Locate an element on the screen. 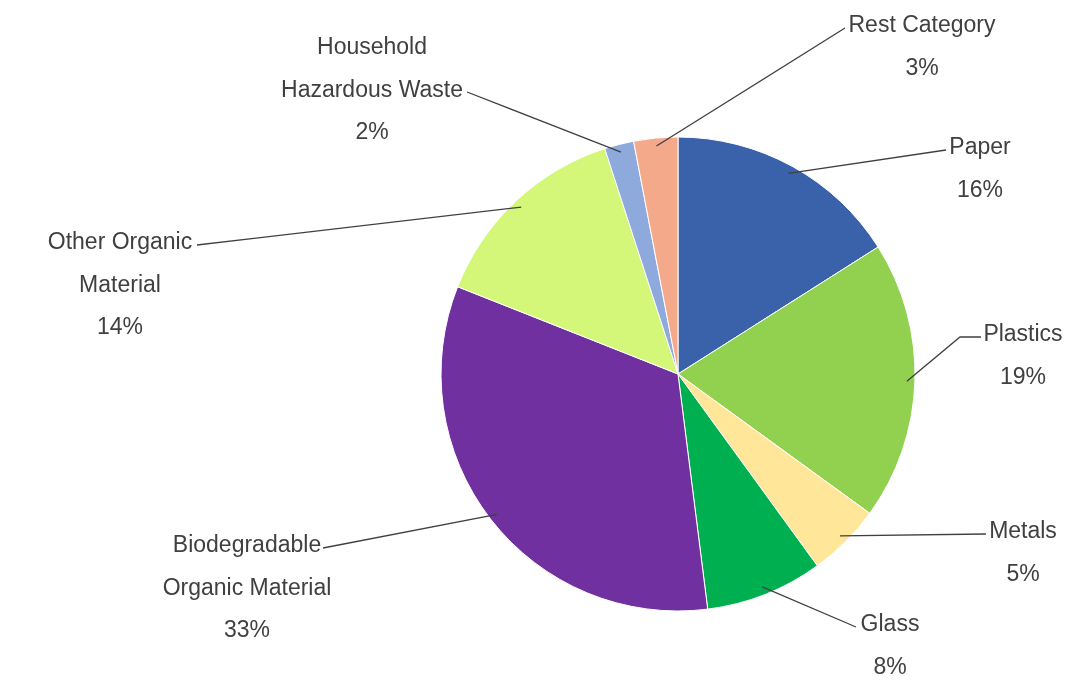 This screenshot has height=680, width=1079. slice-label: Paper is located at coordinates (980, 146).